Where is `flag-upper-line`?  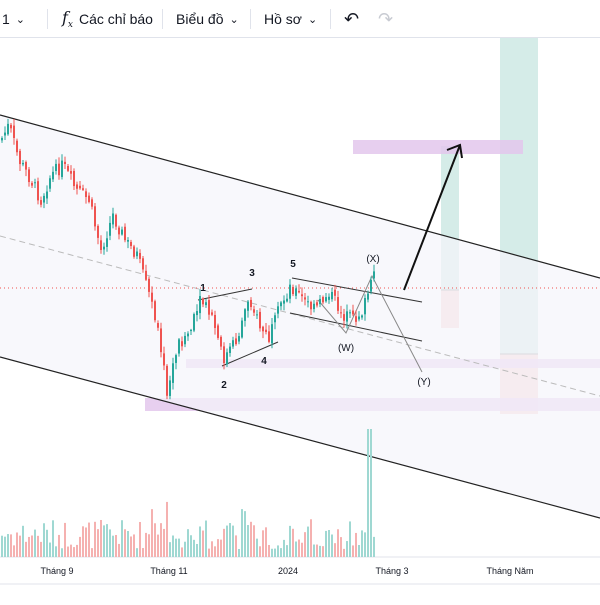 flag-upper-line is located at coordinates (357, 290).